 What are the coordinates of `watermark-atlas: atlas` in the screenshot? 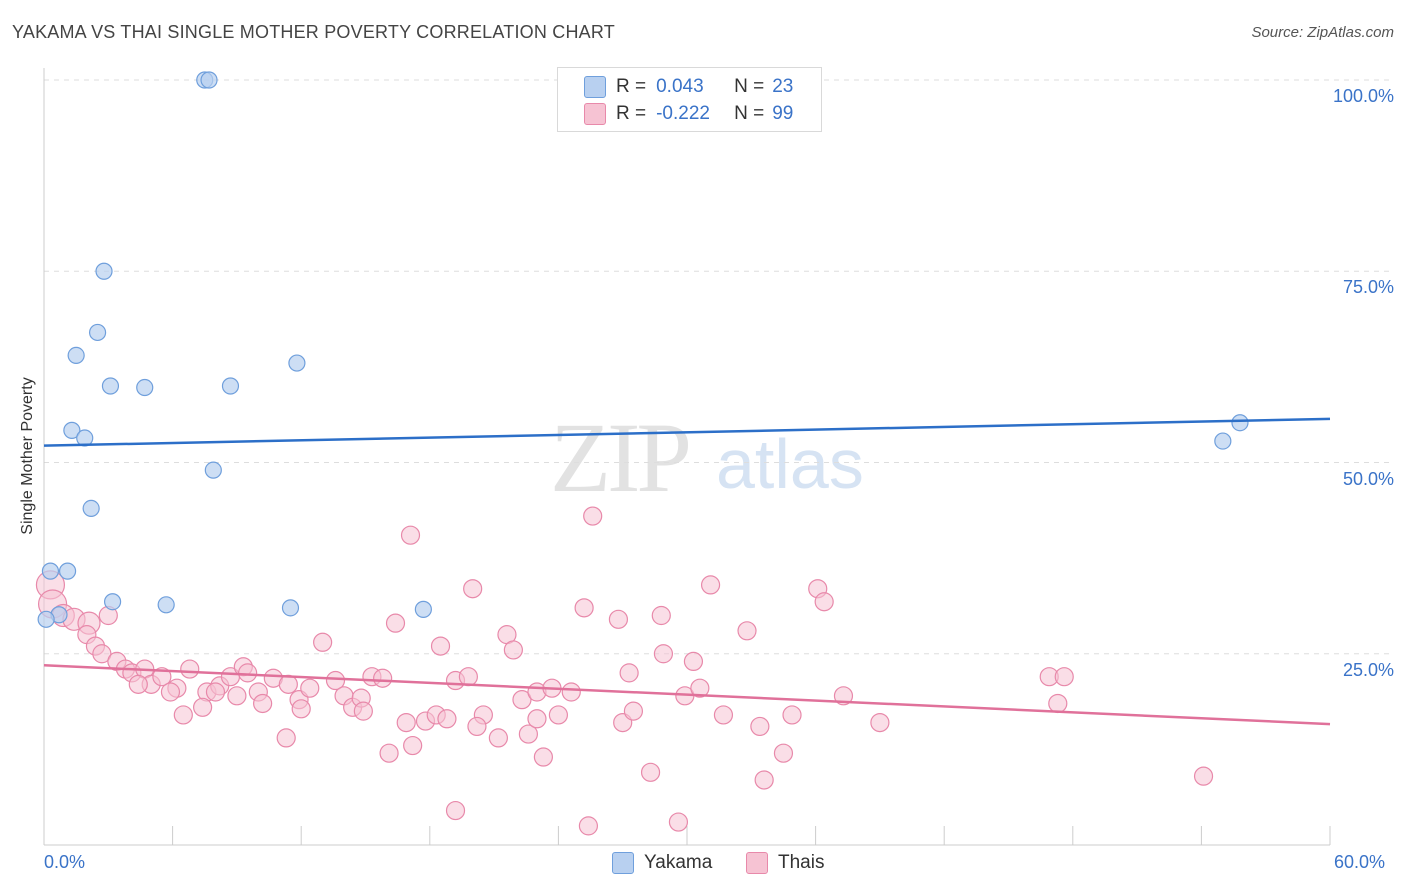 It's located at (790, 464).